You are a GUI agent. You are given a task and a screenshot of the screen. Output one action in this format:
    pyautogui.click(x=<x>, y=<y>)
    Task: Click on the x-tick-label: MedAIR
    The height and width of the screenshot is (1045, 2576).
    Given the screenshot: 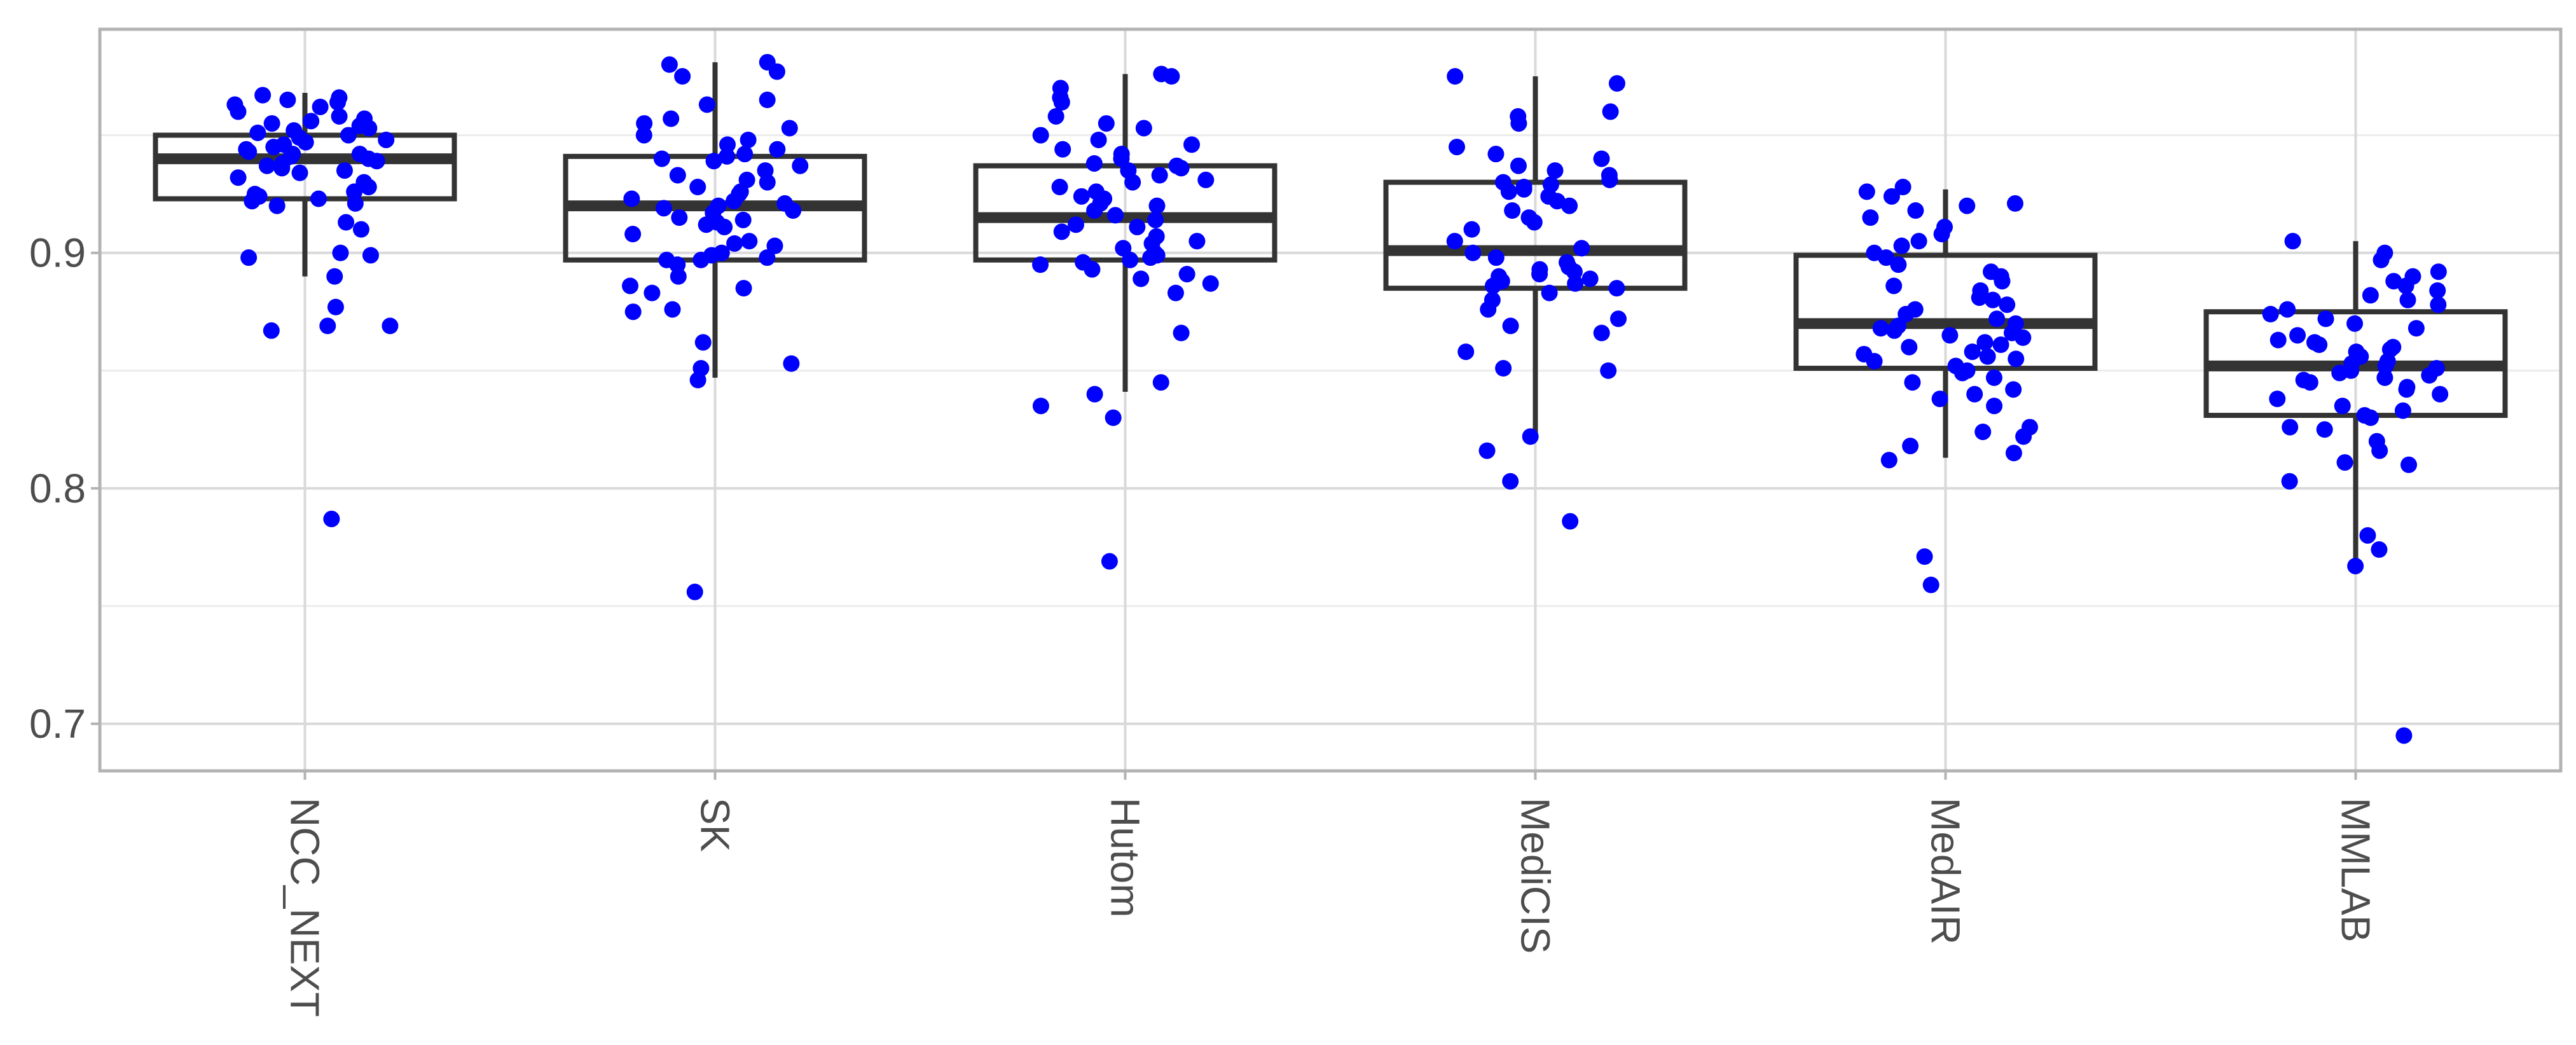 What is the action you would take?
    pyautogui.click(x=1946, y=871)
    